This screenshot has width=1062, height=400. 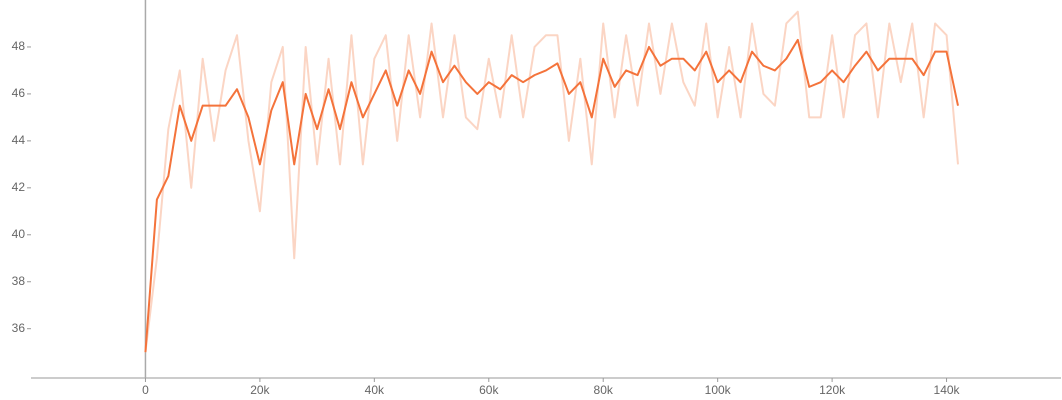 What do you see at coordinates (19, 281) in the screenshot?
I see `y-tick-label: 38` at bounding box center [19, 281].